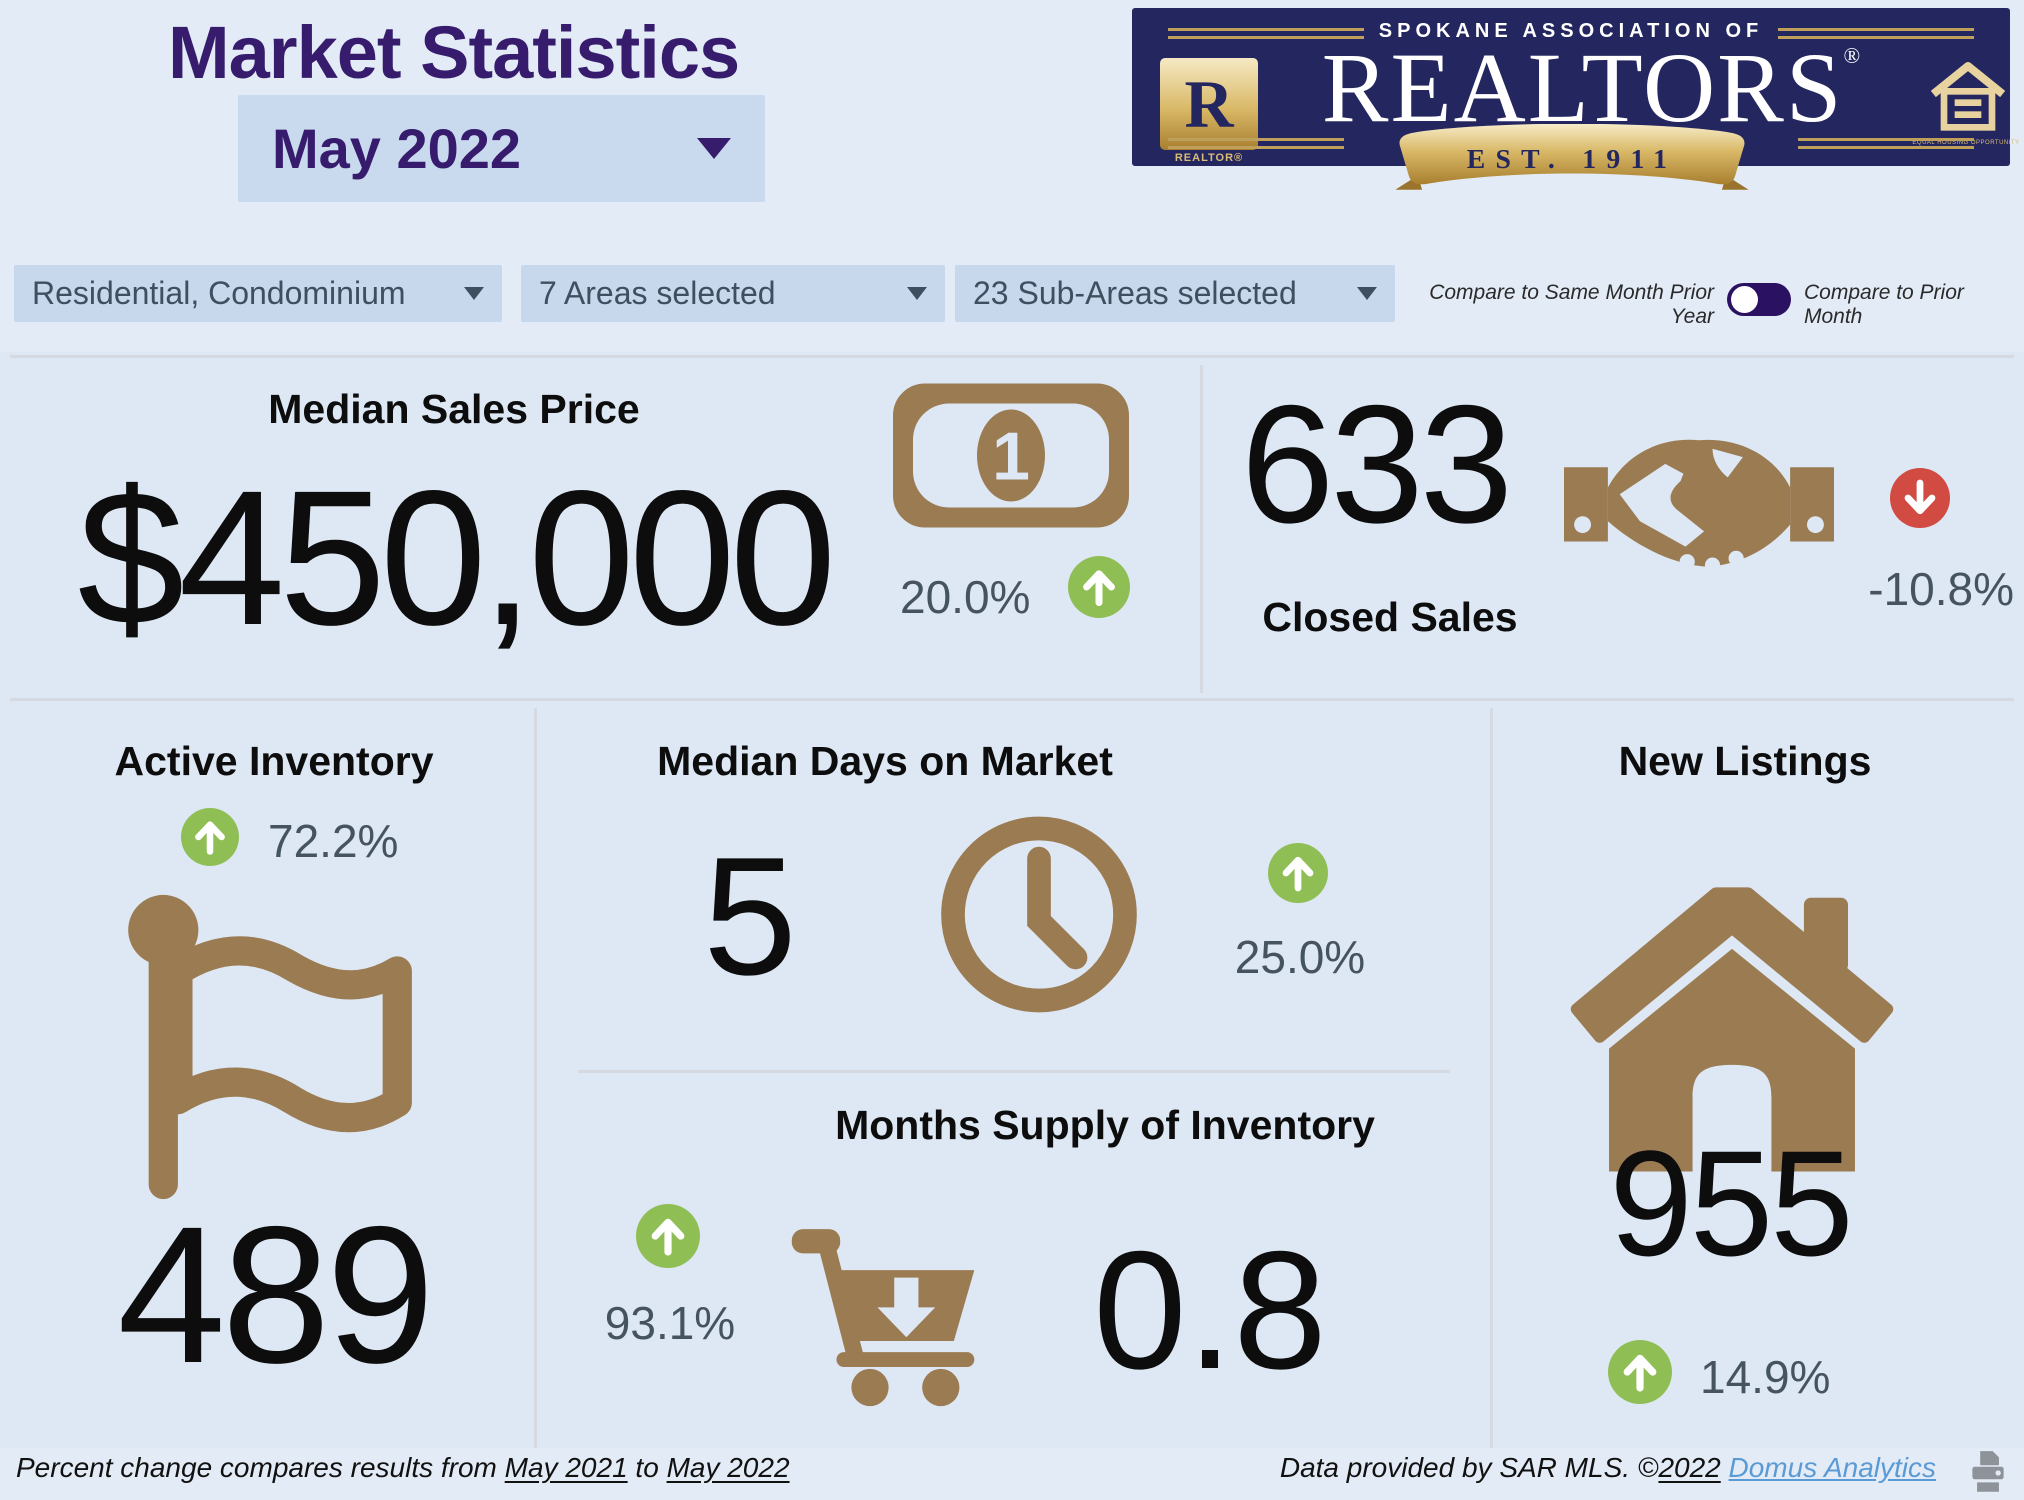 The height and width of the screenshot is (1500, 2024). I want to click on footer-to-date: May 2022, so click(728, 1467).